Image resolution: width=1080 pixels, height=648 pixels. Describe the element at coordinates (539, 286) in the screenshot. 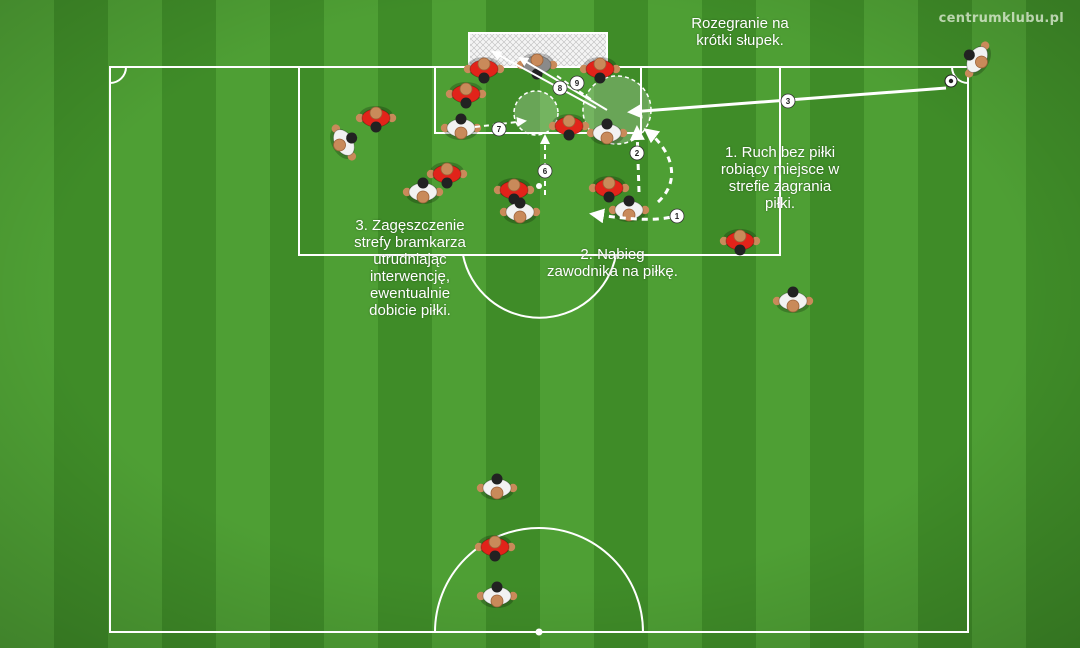

I see `penalty-arc` at that location.